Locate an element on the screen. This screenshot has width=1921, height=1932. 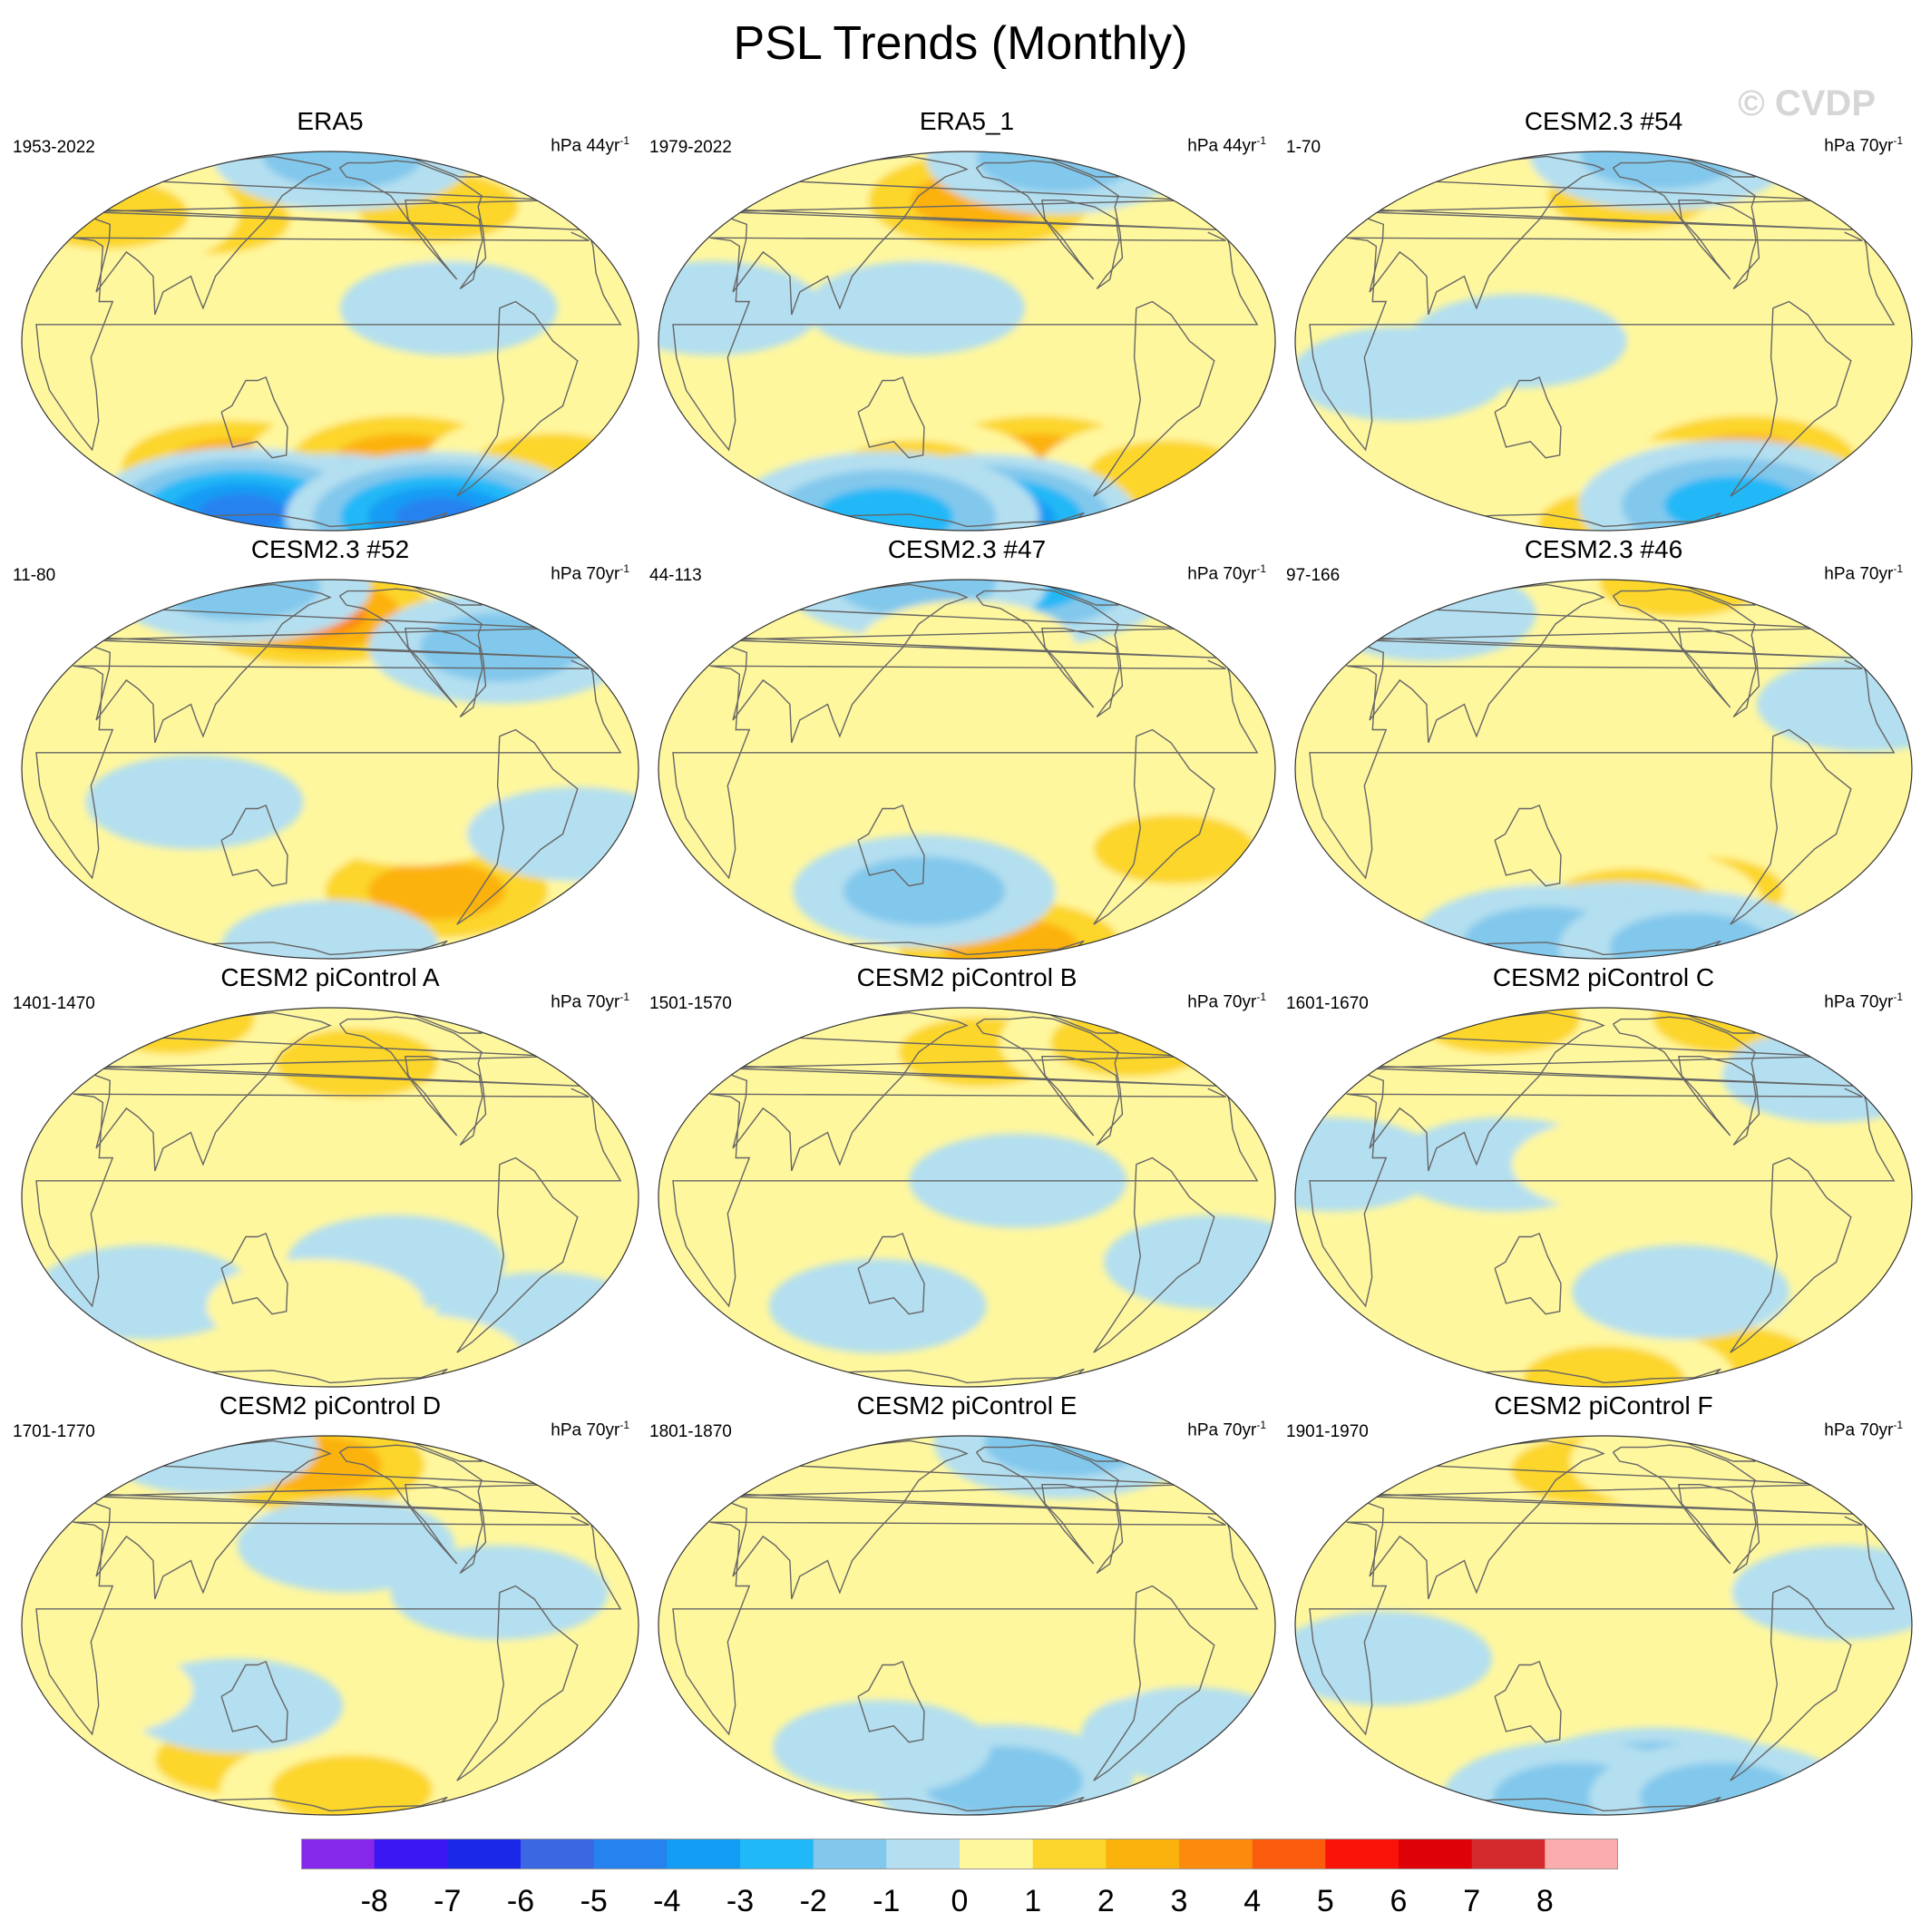
colorbar-label: -6 is located at coordinates (520, 1901).